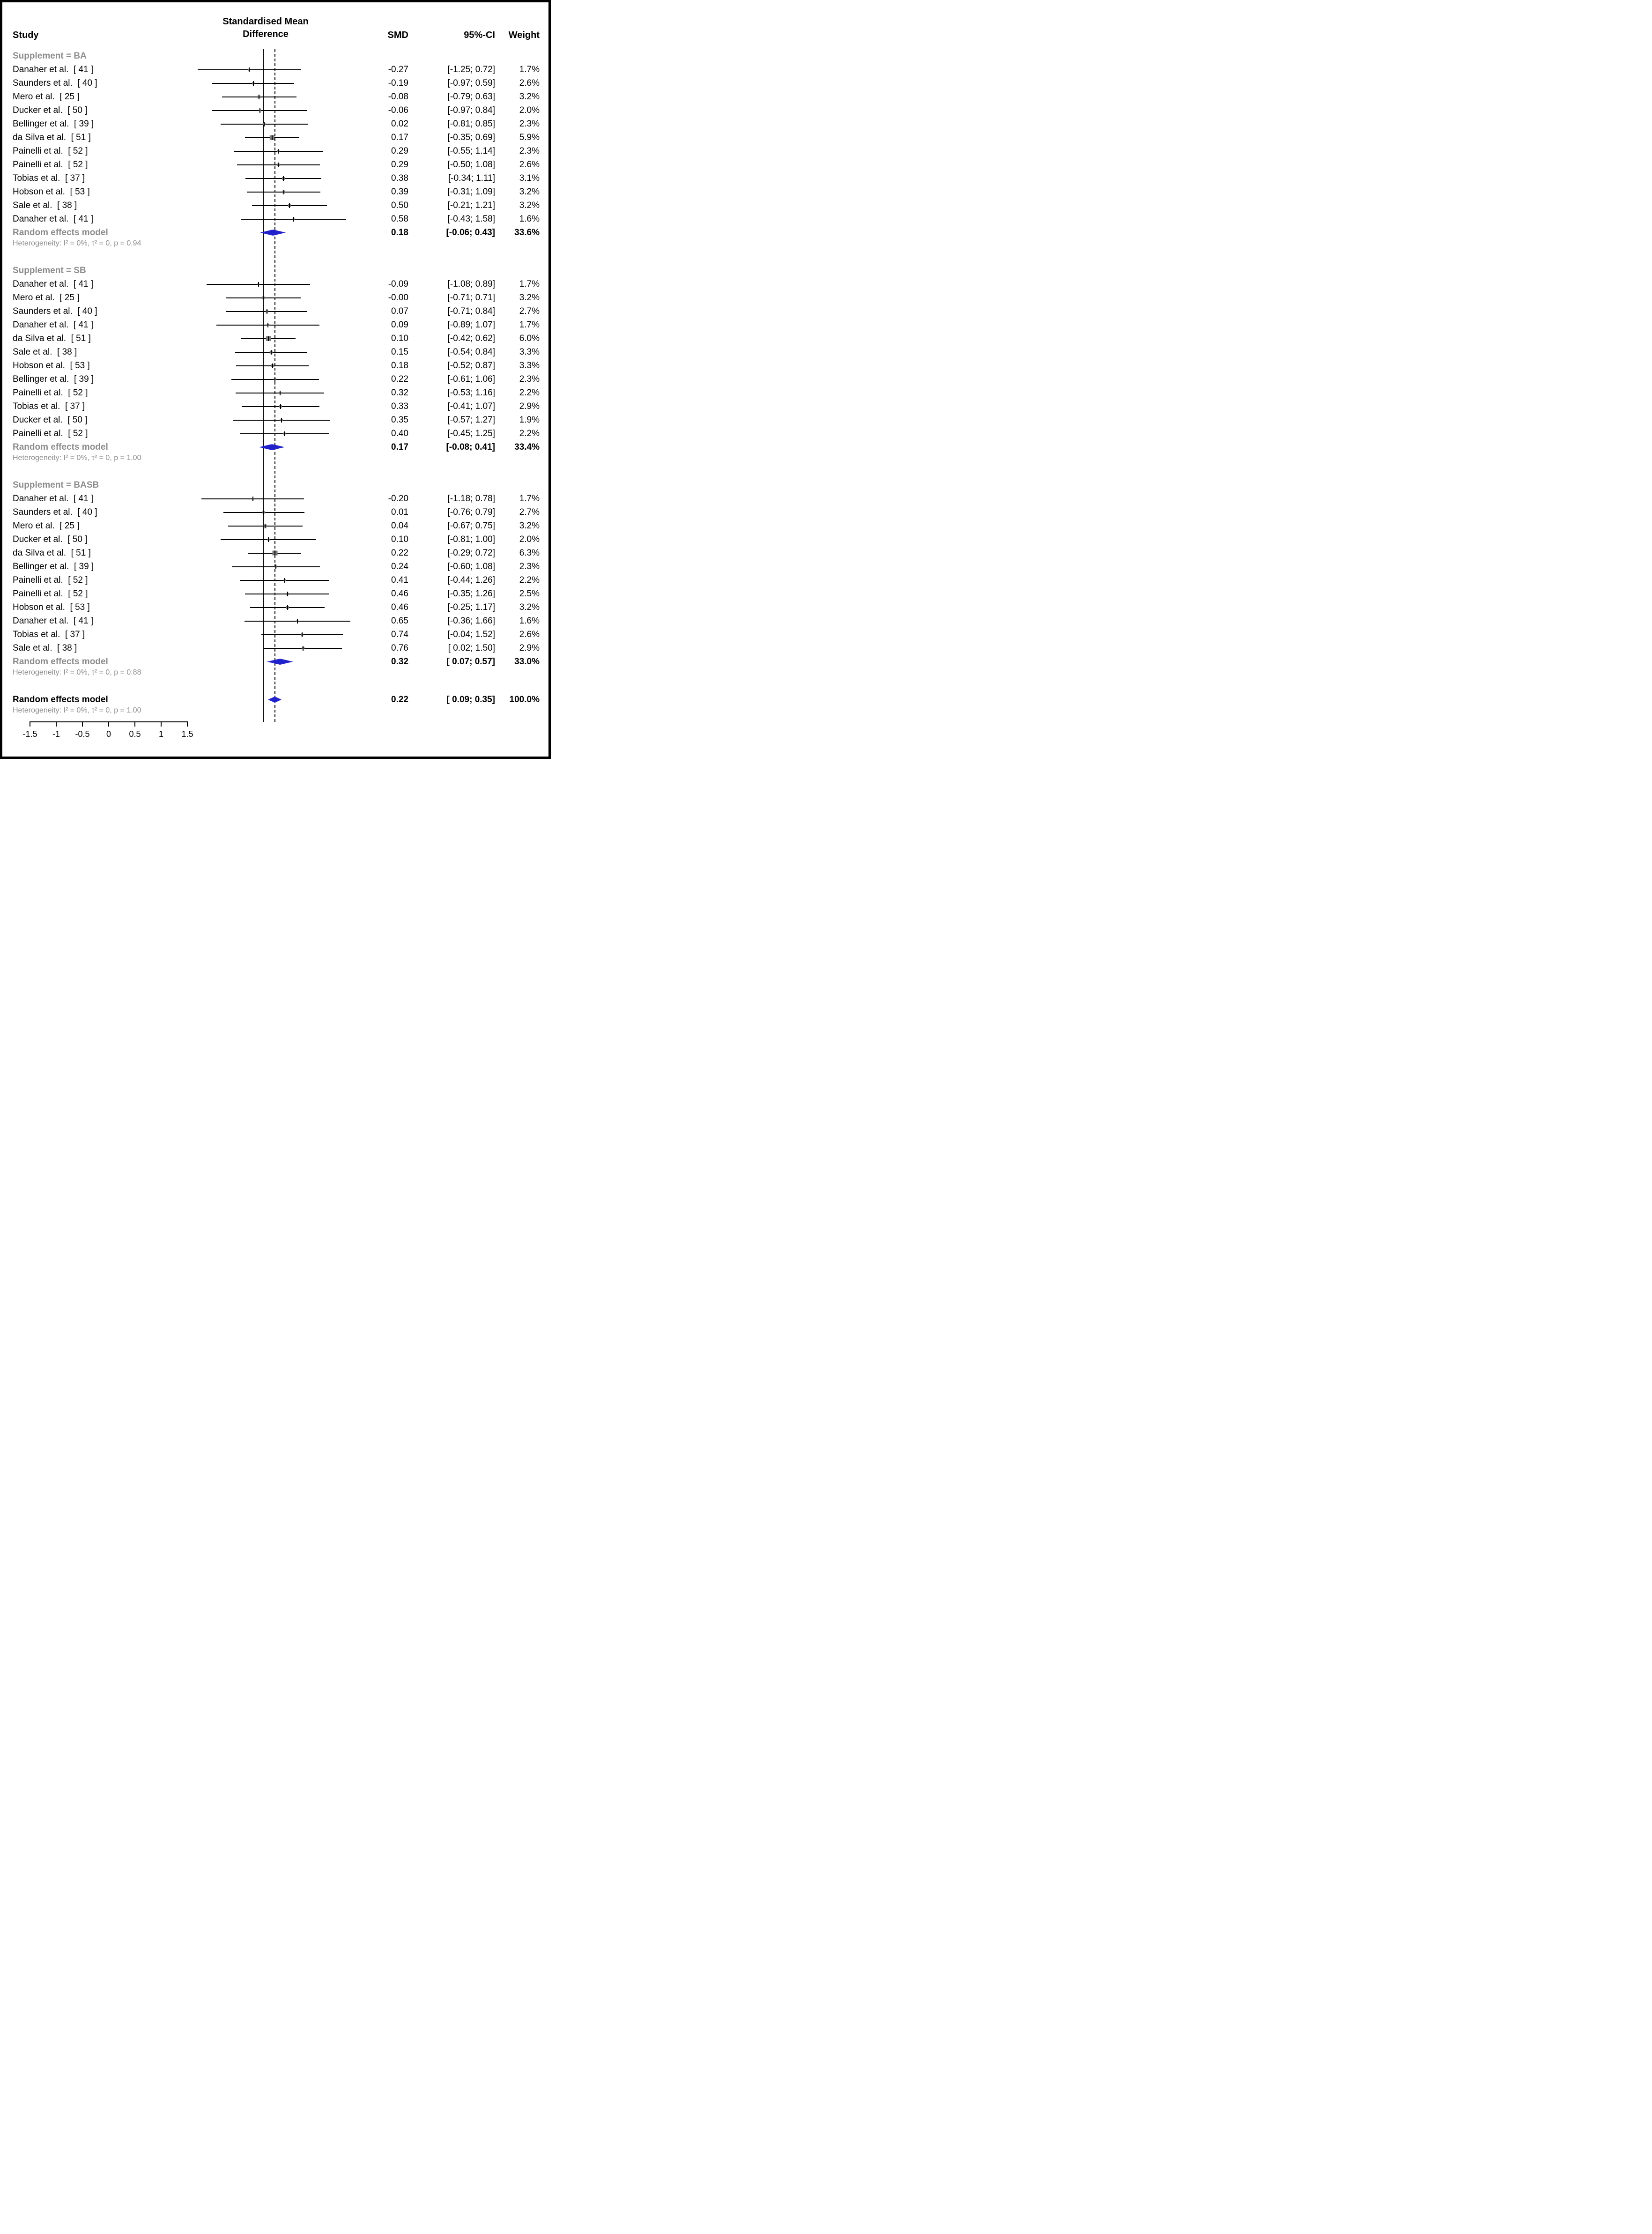  I want to click on x-axis-tick-label: -0.5, so click(82, 734).